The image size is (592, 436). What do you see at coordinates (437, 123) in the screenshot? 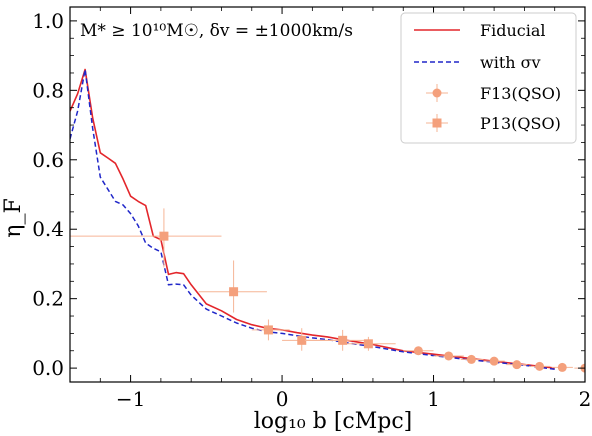
I see `legend-marker-p13` at bounding box center [437, 123].